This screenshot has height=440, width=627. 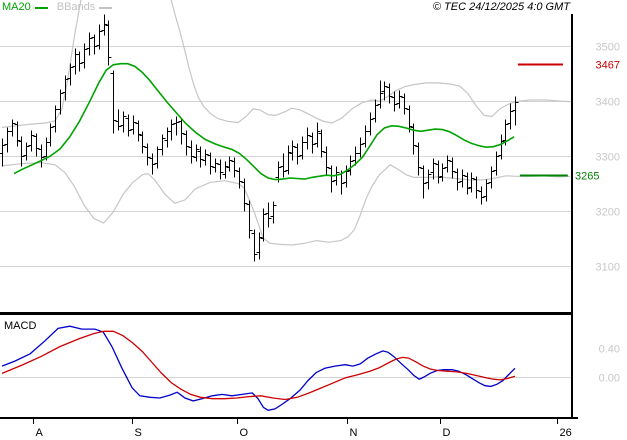 I want to click on price-axis-labels: 3500 3400 3300 3200 3100, so click(x=608, y=158).